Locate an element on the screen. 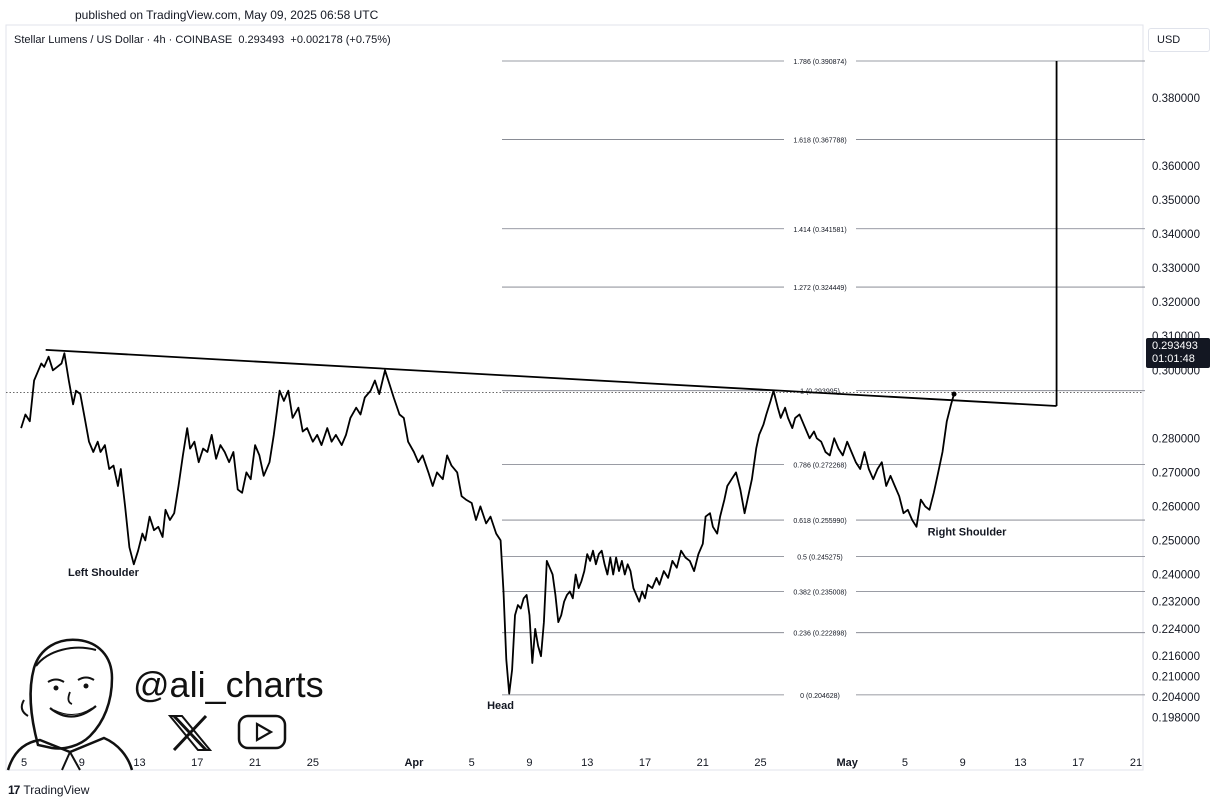 The width and height of the screenshot is (1225, 805). current-price-tag: 0.293493 01:01:48 is located at coordinates (1178, 353).